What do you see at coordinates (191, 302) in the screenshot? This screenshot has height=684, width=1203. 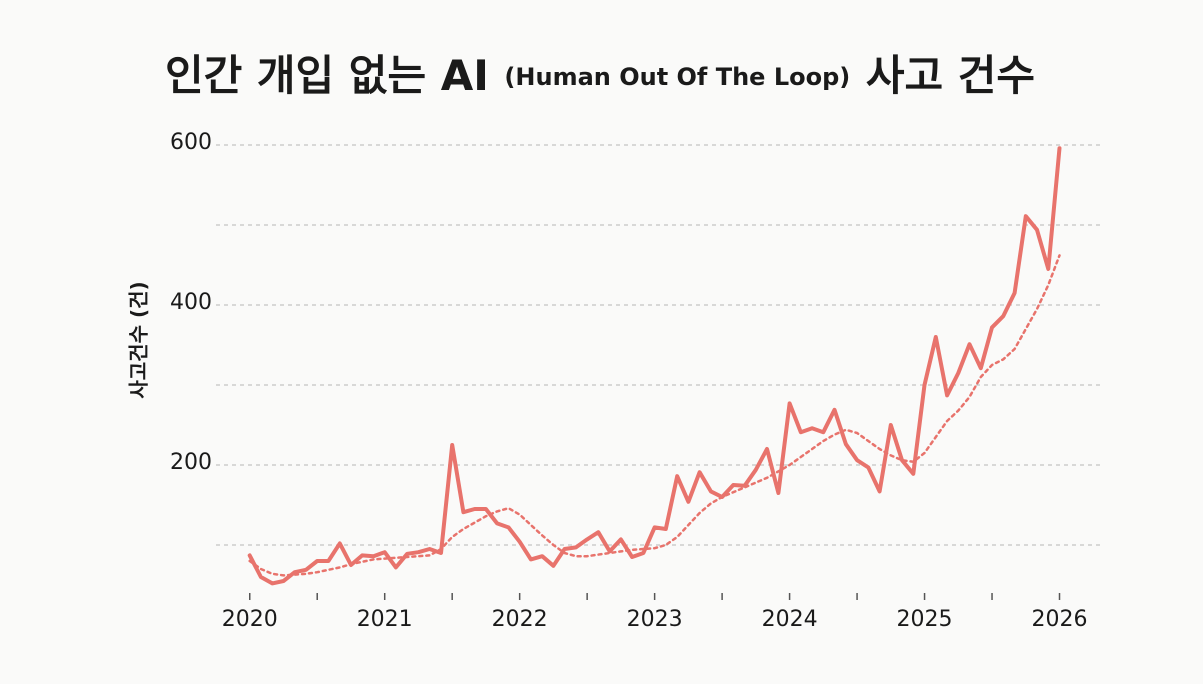 I see `y-tick-label: 400` at bounding box center [191, 302].